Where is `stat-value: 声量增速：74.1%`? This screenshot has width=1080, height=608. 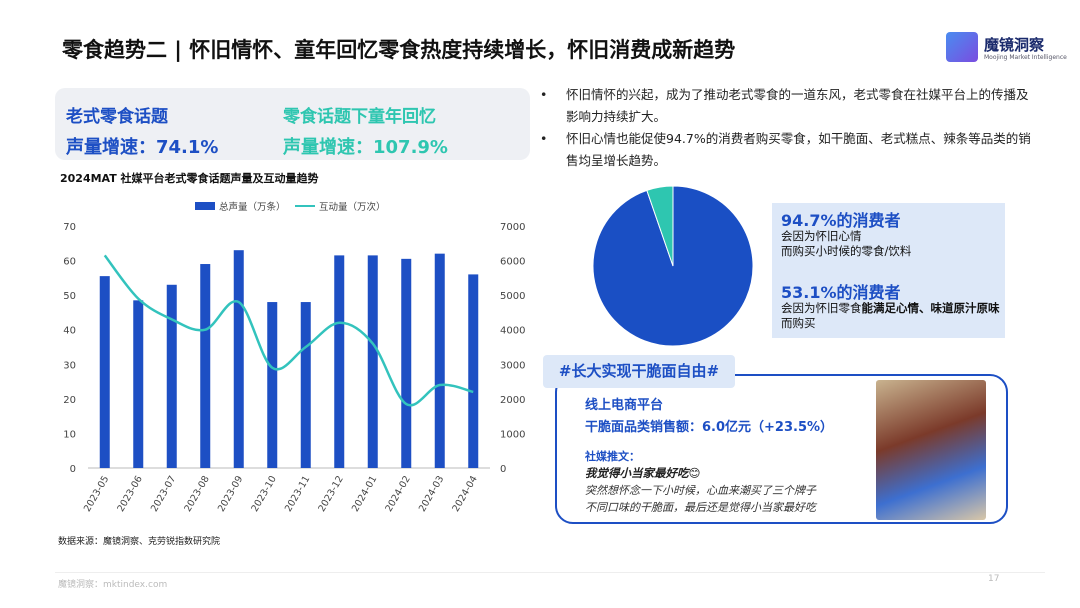 stat-value: 声量增速：74.1% is located at coordinates (142, 147).